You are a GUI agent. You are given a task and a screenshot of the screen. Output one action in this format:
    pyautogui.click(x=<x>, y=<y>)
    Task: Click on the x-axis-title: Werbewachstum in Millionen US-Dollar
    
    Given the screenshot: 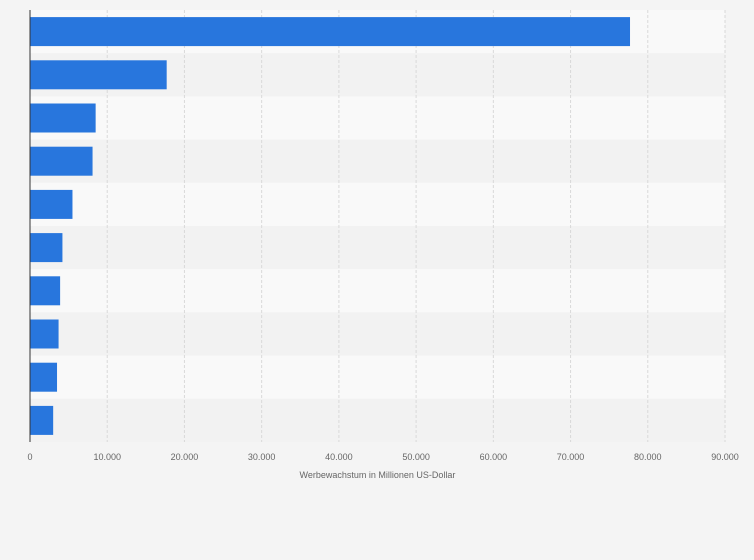 What is the action you would take?
    pyautogui.click(x=378, y=475)
    